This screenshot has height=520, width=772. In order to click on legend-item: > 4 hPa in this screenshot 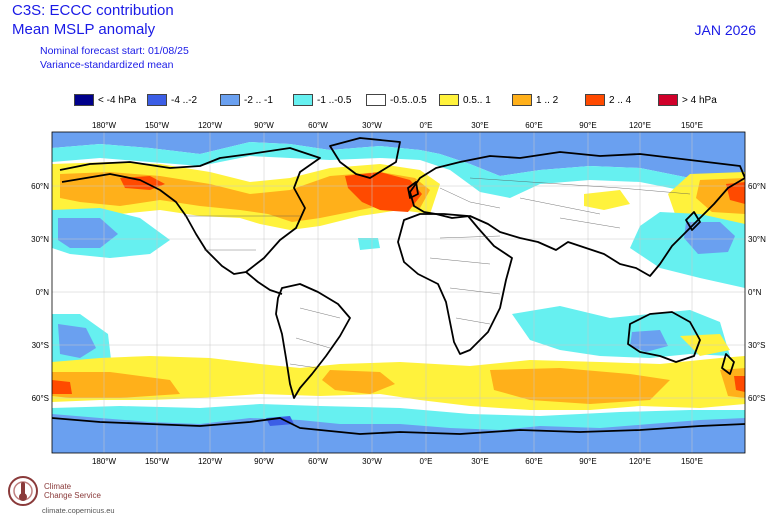, I will do `click(694, 100)`.